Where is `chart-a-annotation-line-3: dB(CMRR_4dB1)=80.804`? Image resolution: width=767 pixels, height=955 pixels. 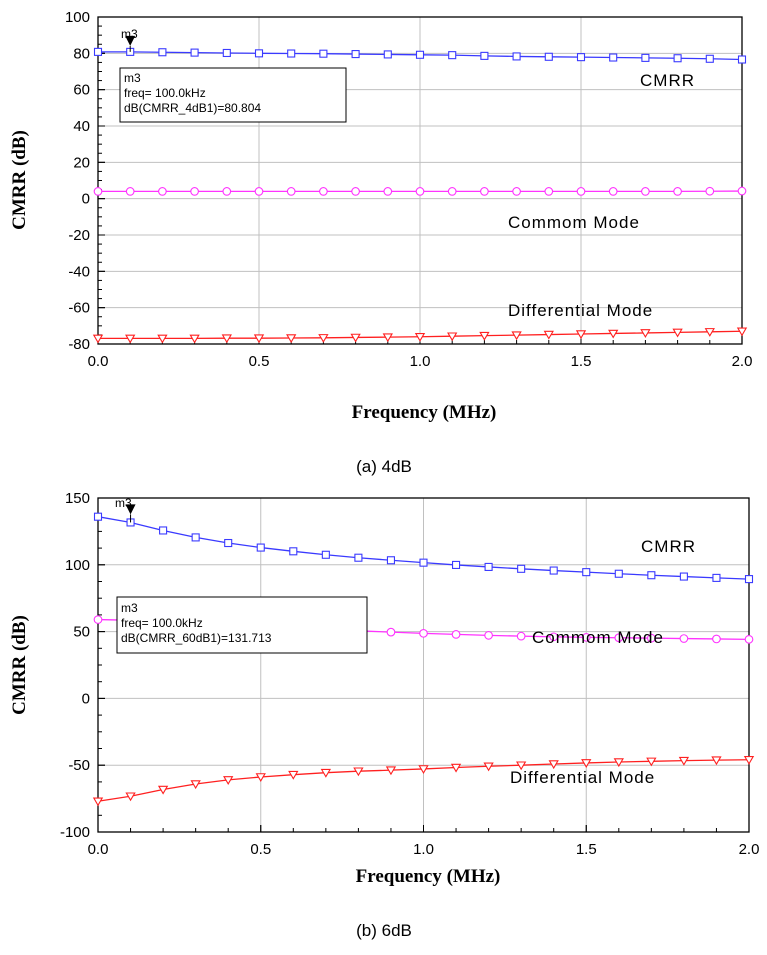 chart-a-annotation-line-3: dB(CMRR_4dB1)=80.804 is located at coordinates (192, 108).